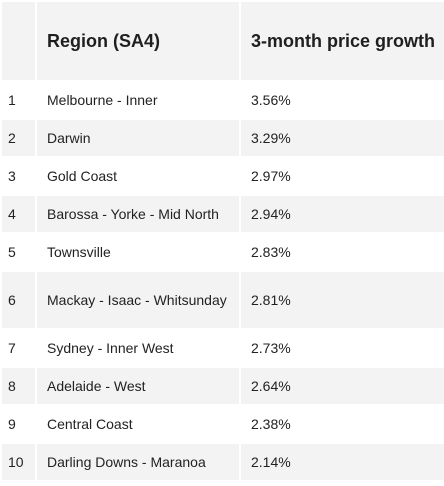 The image size is (444, 486). Describe the element at coordinates (138, 252) in the screenshot. I see `region-cell: Townsville` at that location.